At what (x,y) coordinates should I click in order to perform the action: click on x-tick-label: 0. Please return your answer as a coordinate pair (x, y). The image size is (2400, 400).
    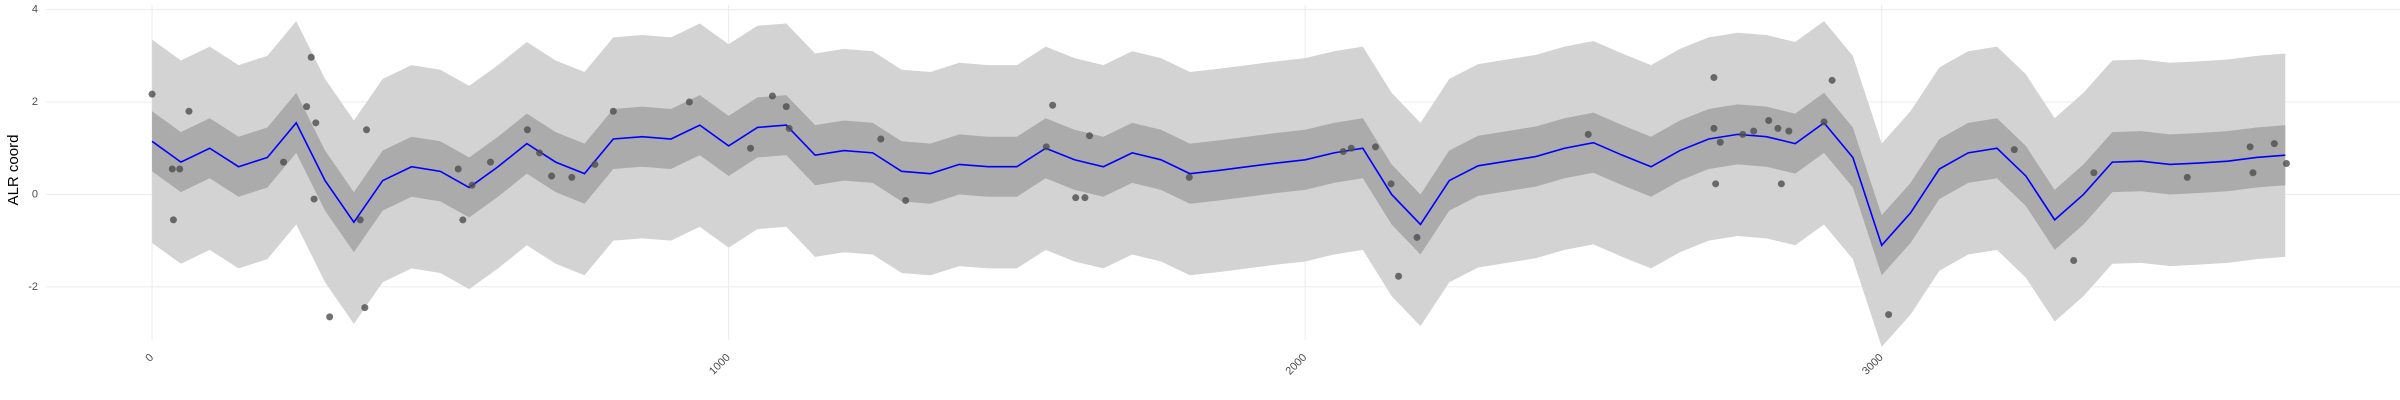
    Looking at the image, I should click on (149, 358).